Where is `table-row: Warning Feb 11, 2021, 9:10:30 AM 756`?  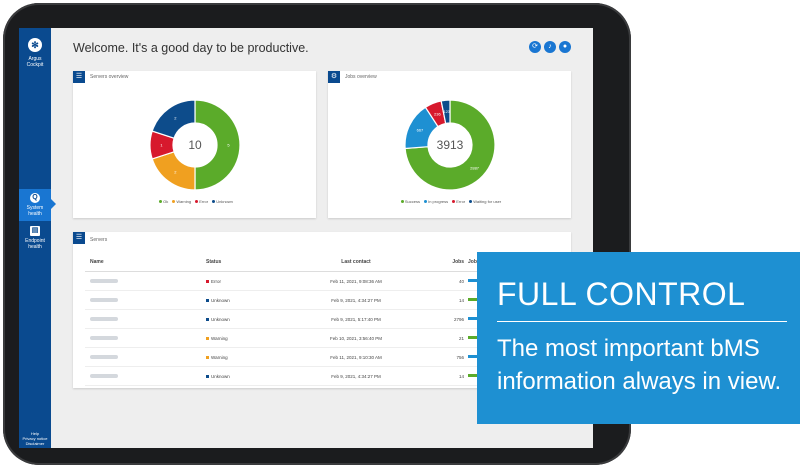 table-row: Warning Feb 11, 2021, 9:10:30 AM 756 is located at coordinates (290, 357).